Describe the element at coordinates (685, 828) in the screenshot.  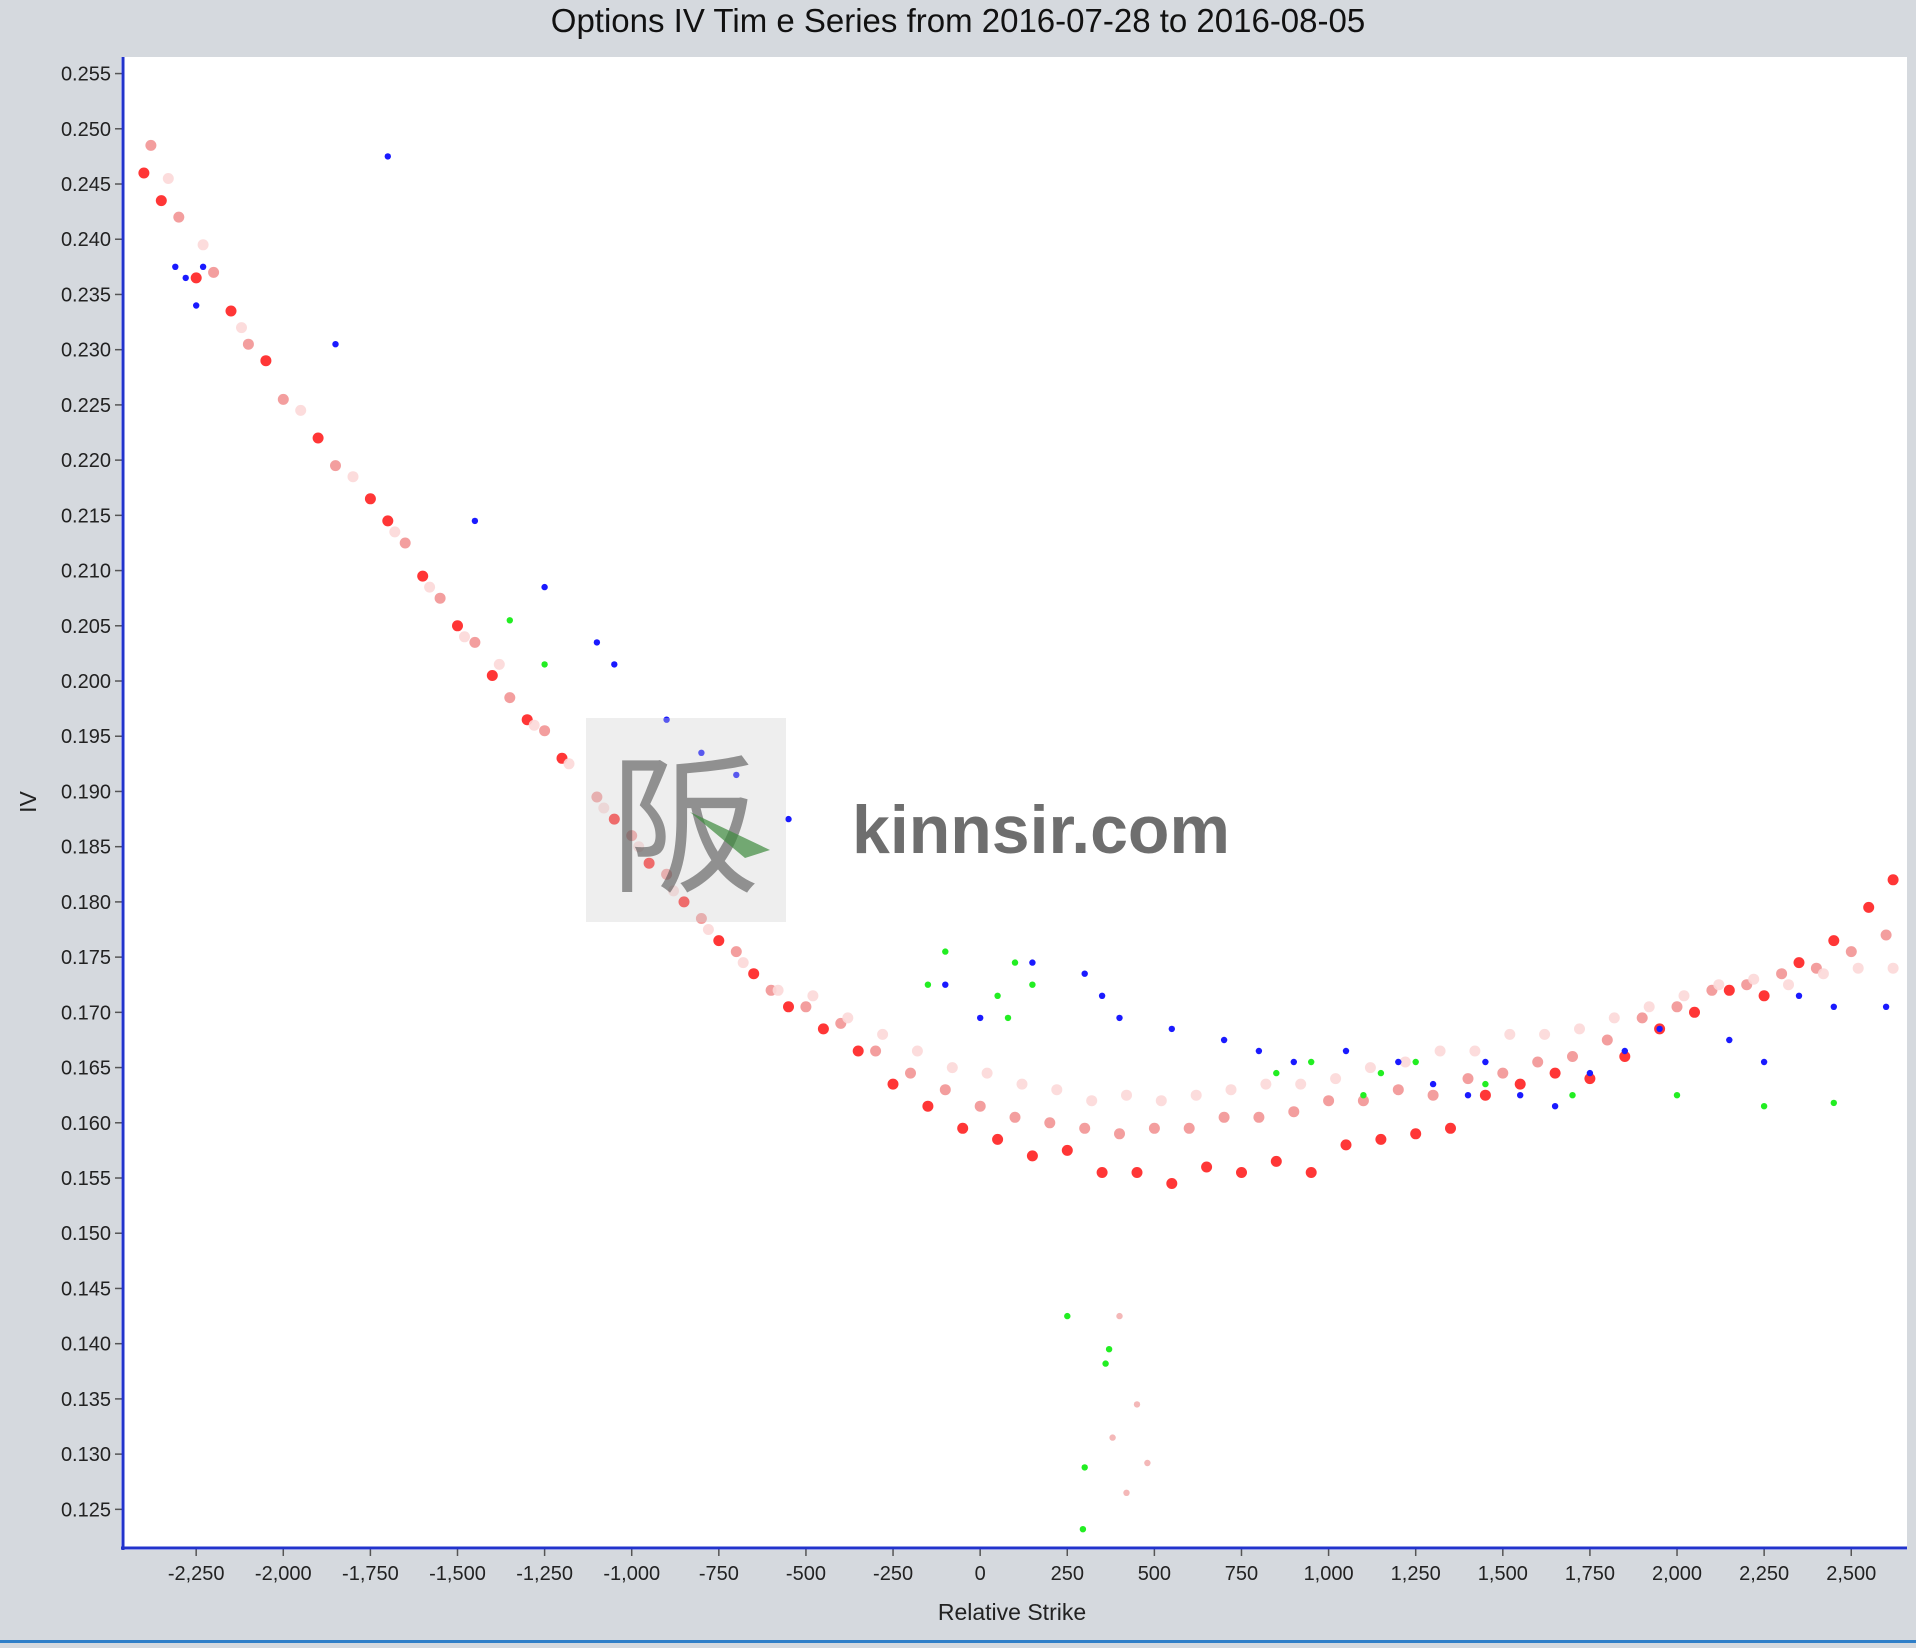
I see `watermark-logo-glyph: 阪` at that location.